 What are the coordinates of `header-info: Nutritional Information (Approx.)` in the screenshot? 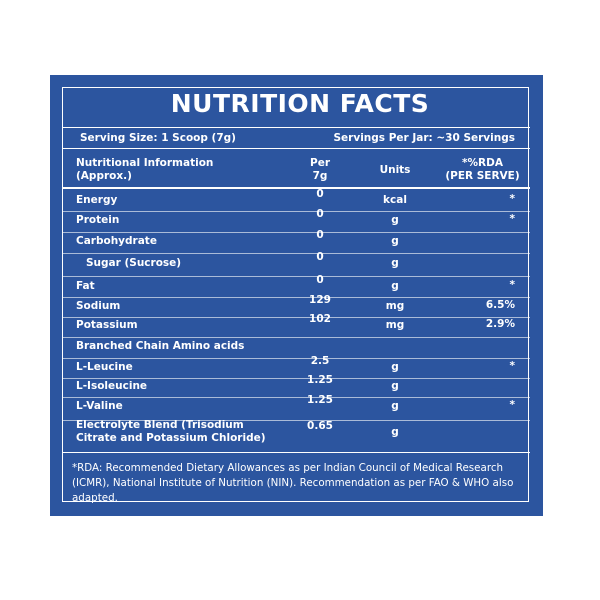 It's located at (145, 169).